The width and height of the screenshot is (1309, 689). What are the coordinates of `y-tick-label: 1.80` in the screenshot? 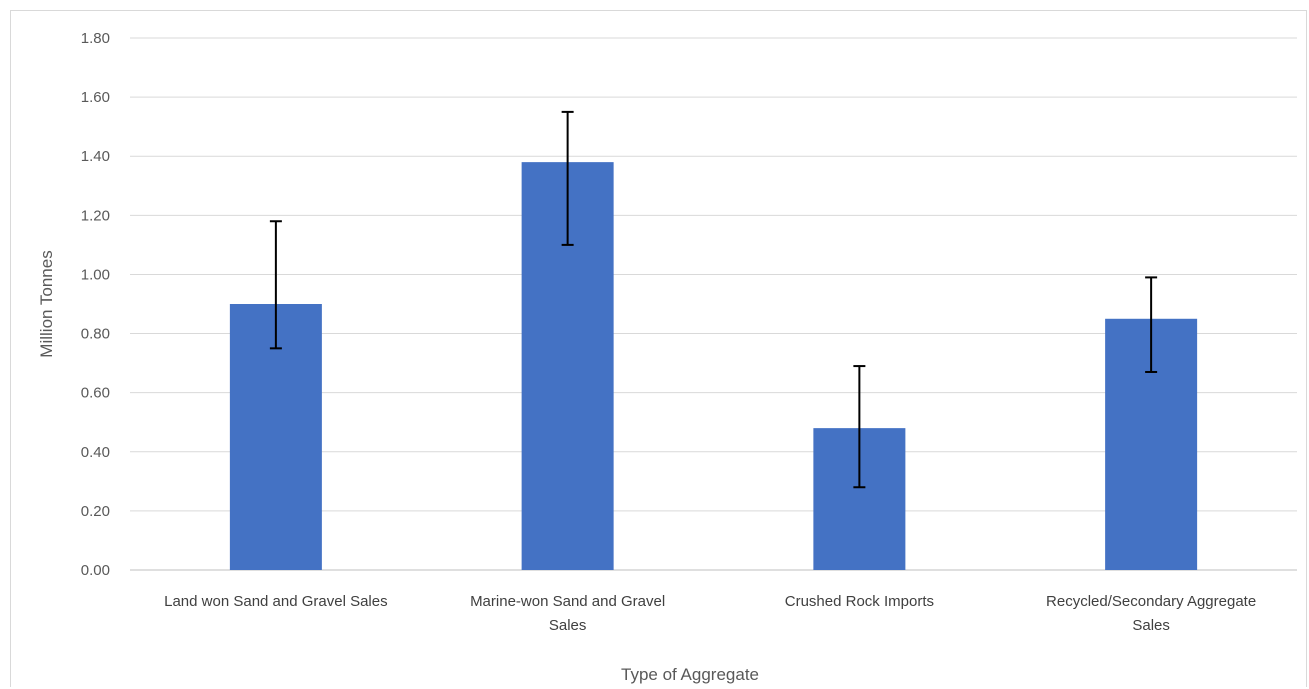 It's located at (95, 38).